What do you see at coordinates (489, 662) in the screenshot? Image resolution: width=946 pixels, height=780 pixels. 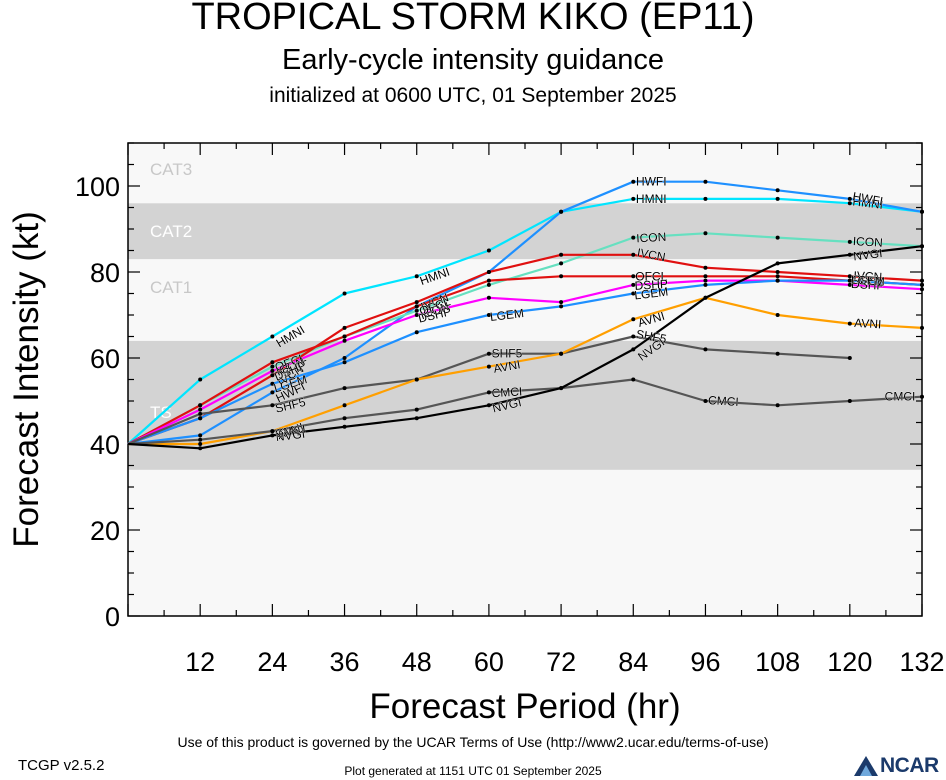 I see `x-tick-label: 60` at bounding box center [489, 662].